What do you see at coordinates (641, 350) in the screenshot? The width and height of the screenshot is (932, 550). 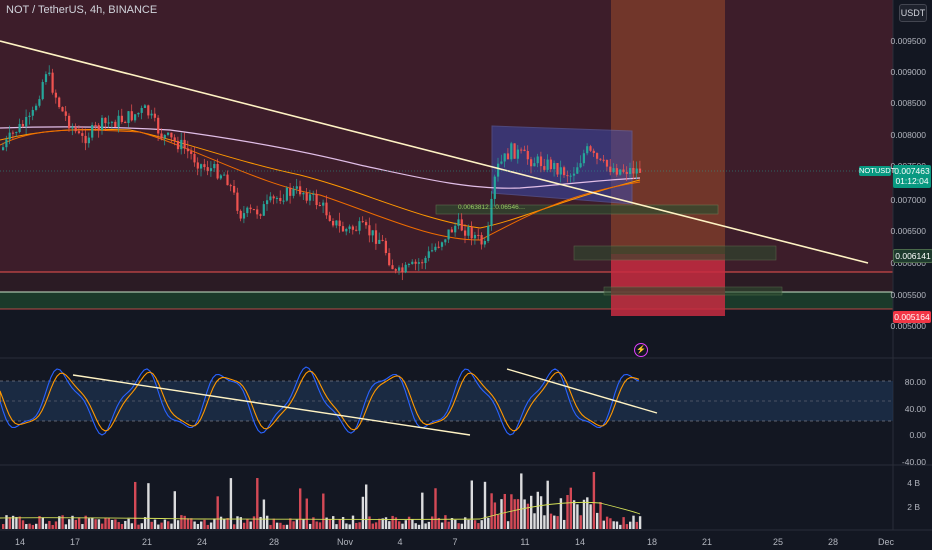 I see `lightning-icon: ⚡` at bounding box center [641, 350].